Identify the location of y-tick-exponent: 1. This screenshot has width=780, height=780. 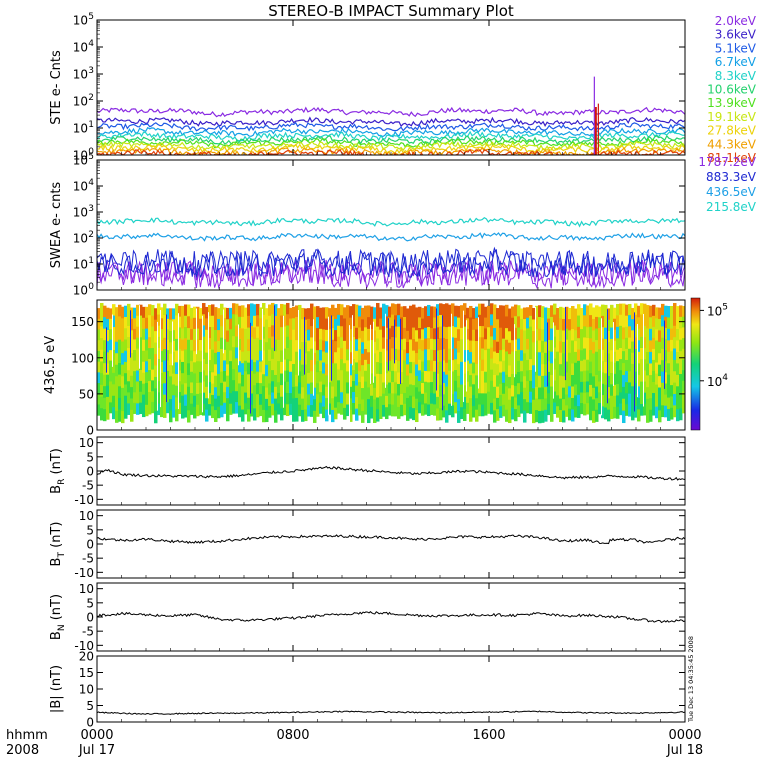
(91, 261).